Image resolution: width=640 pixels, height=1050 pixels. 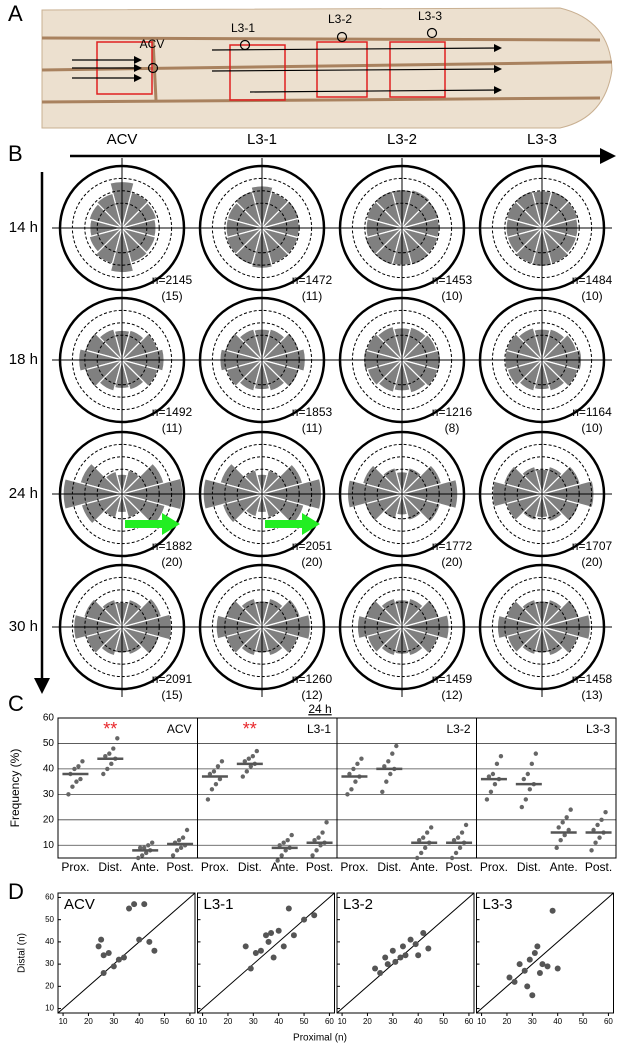 What do you see at coordinates (222, 524) in the screenshot?
I see `green-arrows` at bounding box center [222, 524].